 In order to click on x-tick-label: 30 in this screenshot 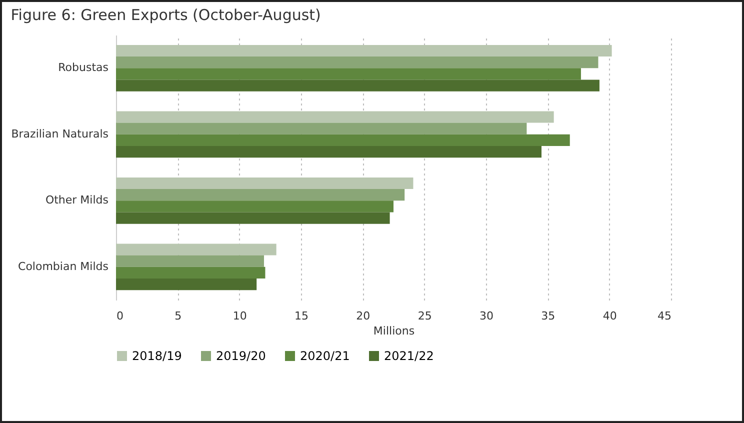, I will do `click(487, 316)`.